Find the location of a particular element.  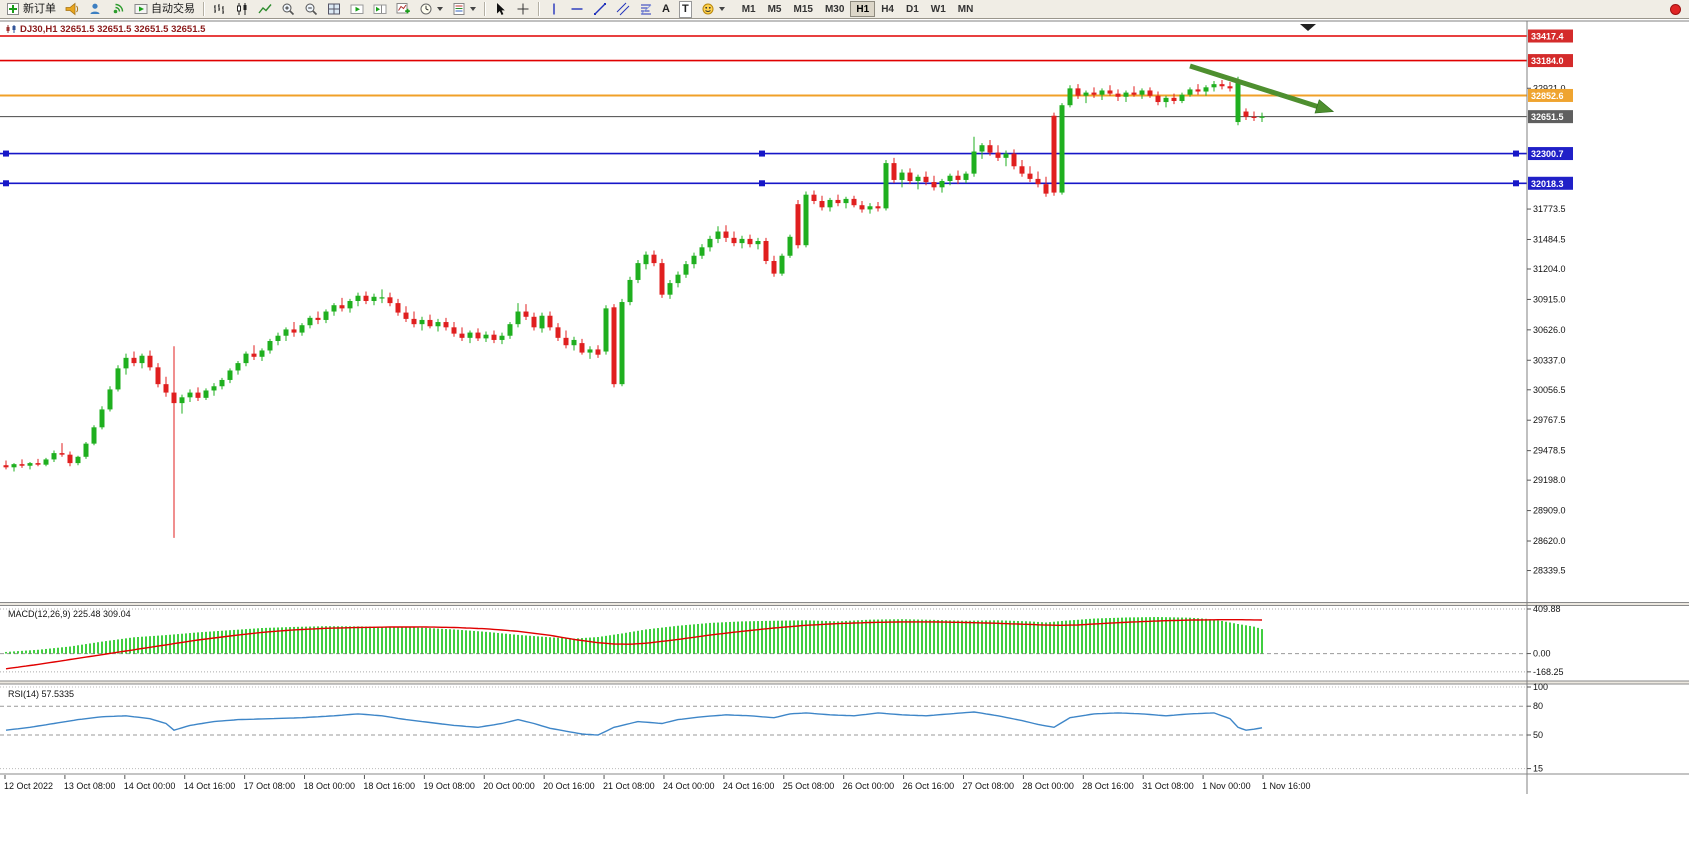

notification-icon is located at coordinates (1675, 9).